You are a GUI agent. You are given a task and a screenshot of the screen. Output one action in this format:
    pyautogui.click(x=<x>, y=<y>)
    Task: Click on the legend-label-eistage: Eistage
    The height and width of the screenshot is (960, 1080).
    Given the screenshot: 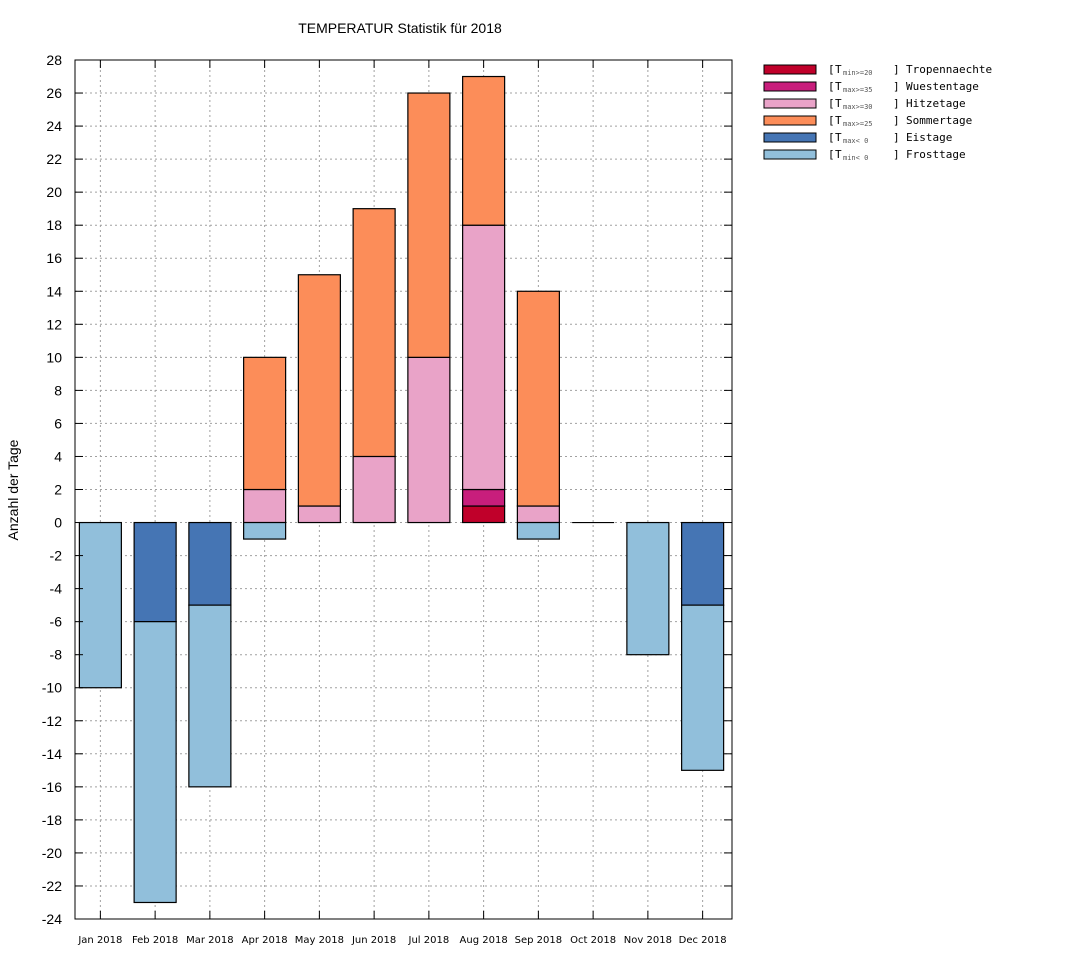 What is the action you would take?
    pyautogui.click(x=929, y=137)
    